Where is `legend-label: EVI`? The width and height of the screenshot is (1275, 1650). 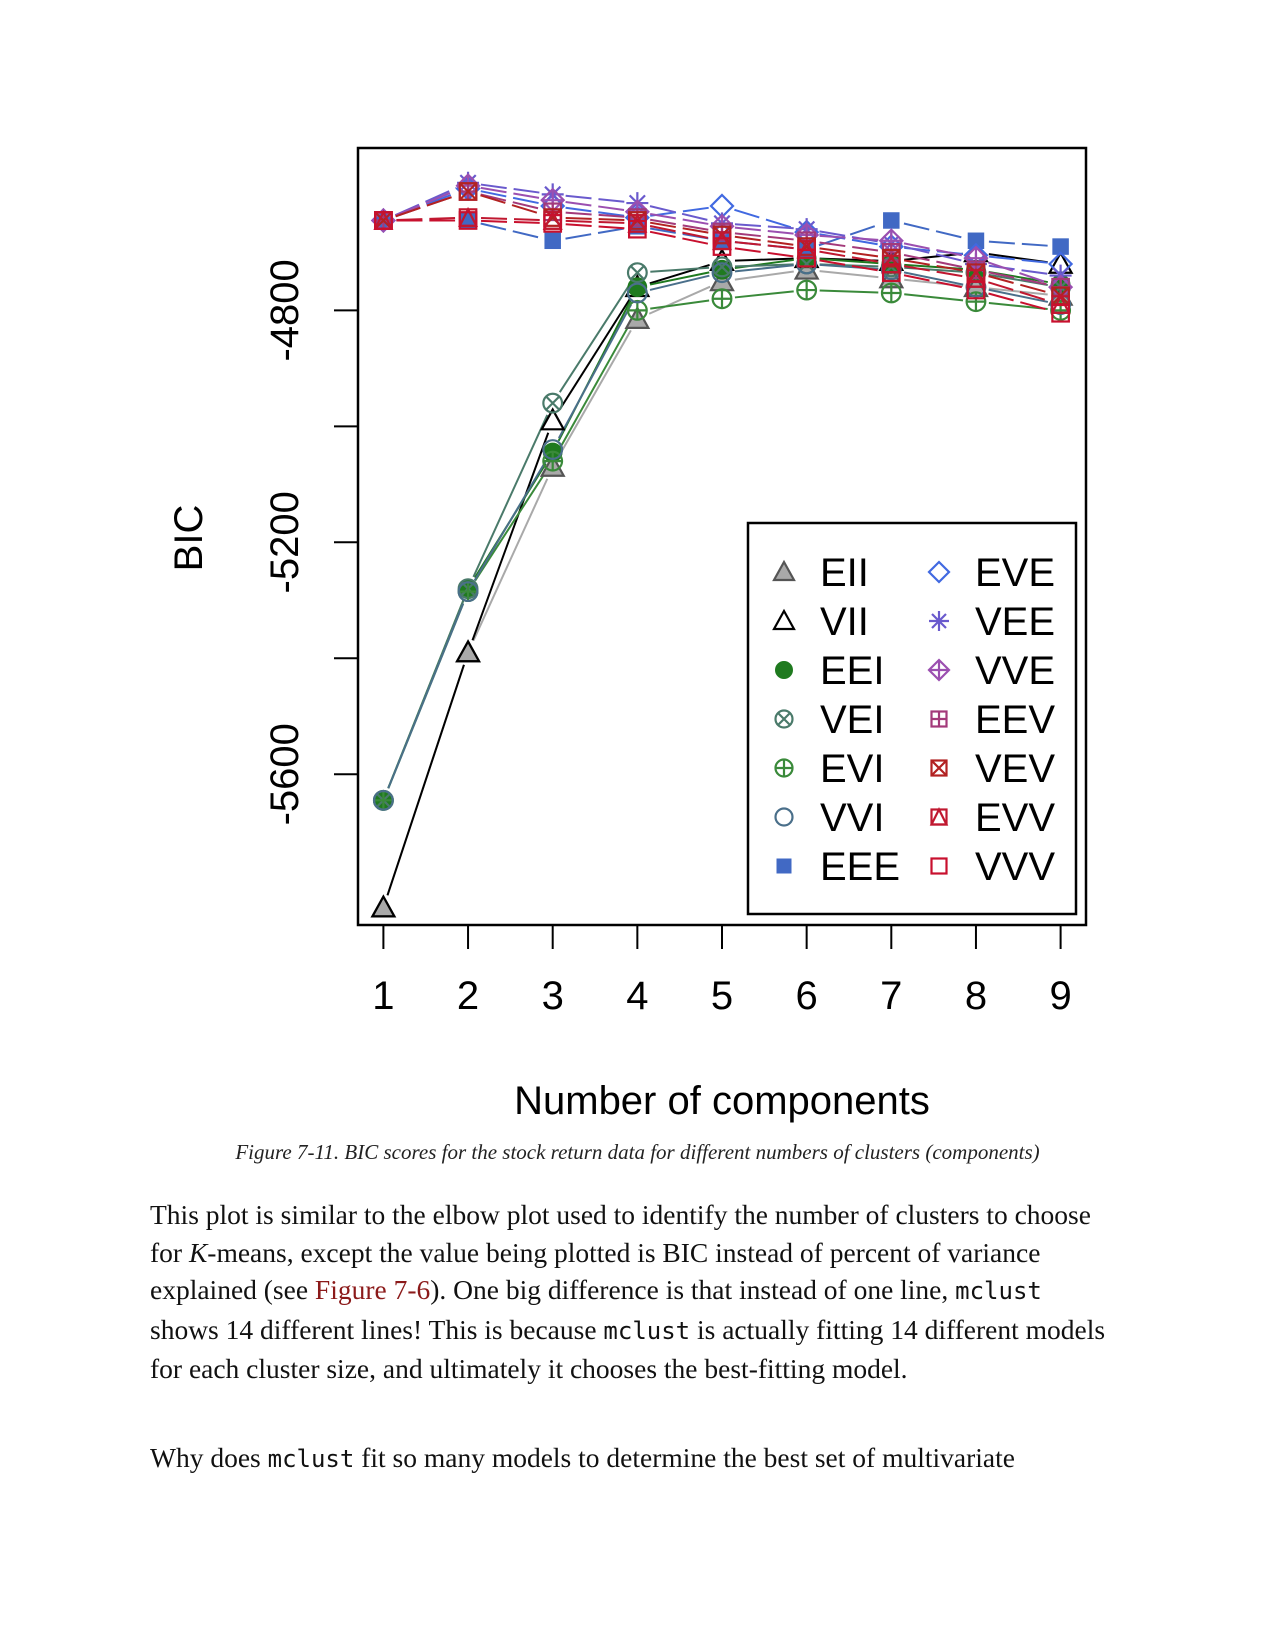 legend-label: EVI is located at coordinates (852, 769).